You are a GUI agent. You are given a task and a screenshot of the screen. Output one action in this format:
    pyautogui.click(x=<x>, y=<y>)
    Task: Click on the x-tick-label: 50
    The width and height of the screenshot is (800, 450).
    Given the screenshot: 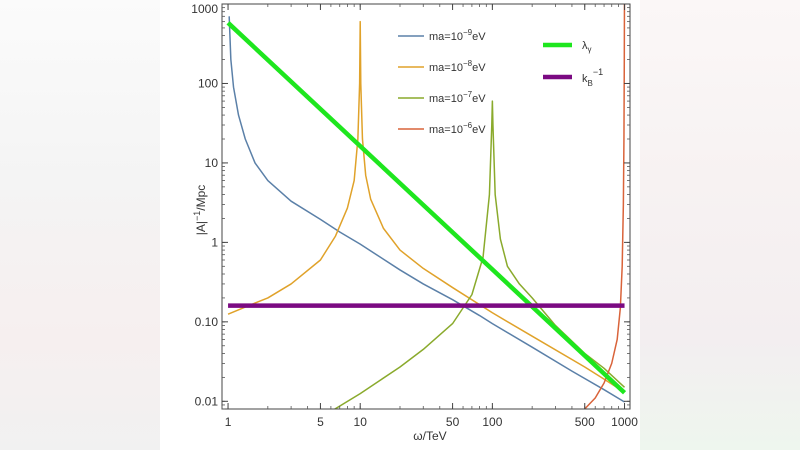 What is the action you would take?
    pyautogui.click(x=453, y=422)
    